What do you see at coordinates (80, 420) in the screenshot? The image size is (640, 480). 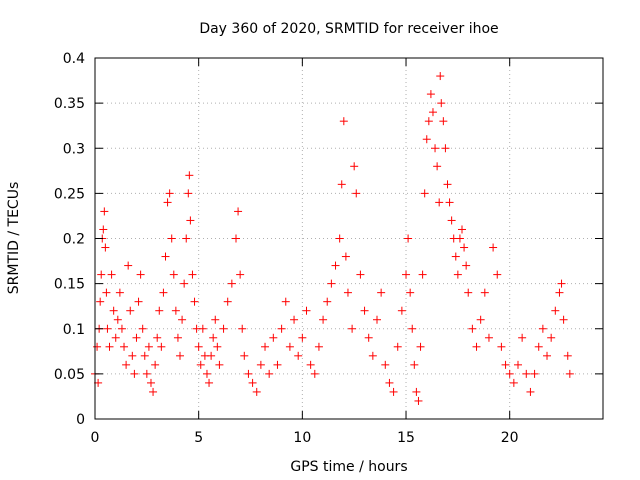 I see `y-tick-label: 0` at bounding box center [80, 420].